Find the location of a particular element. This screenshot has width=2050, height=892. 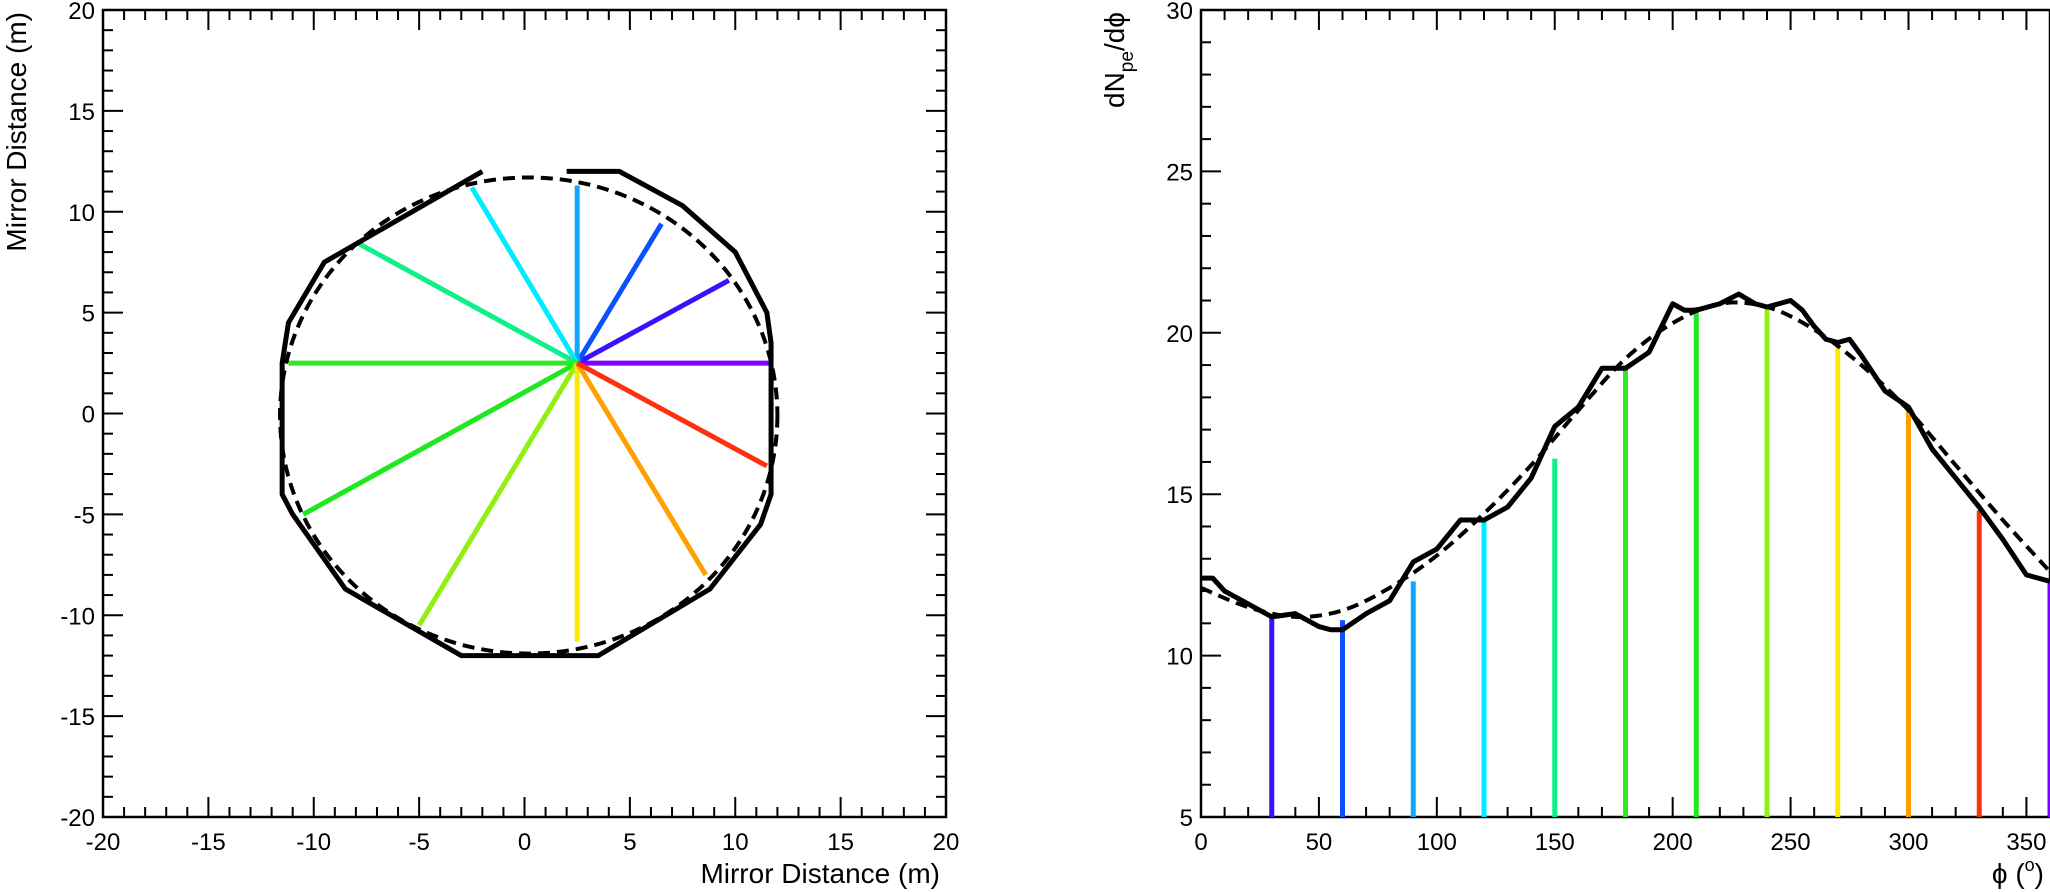

y-tick-label: -15 is located at coordinates (77, 717).